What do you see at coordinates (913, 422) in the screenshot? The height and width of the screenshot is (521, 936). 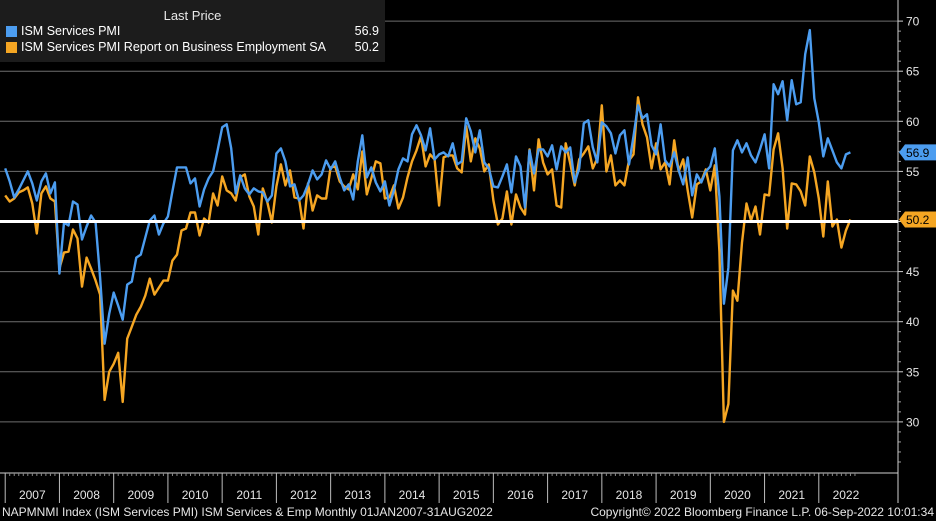 I see `y-tick-label-30: 30` at bounding box center [913, 422].